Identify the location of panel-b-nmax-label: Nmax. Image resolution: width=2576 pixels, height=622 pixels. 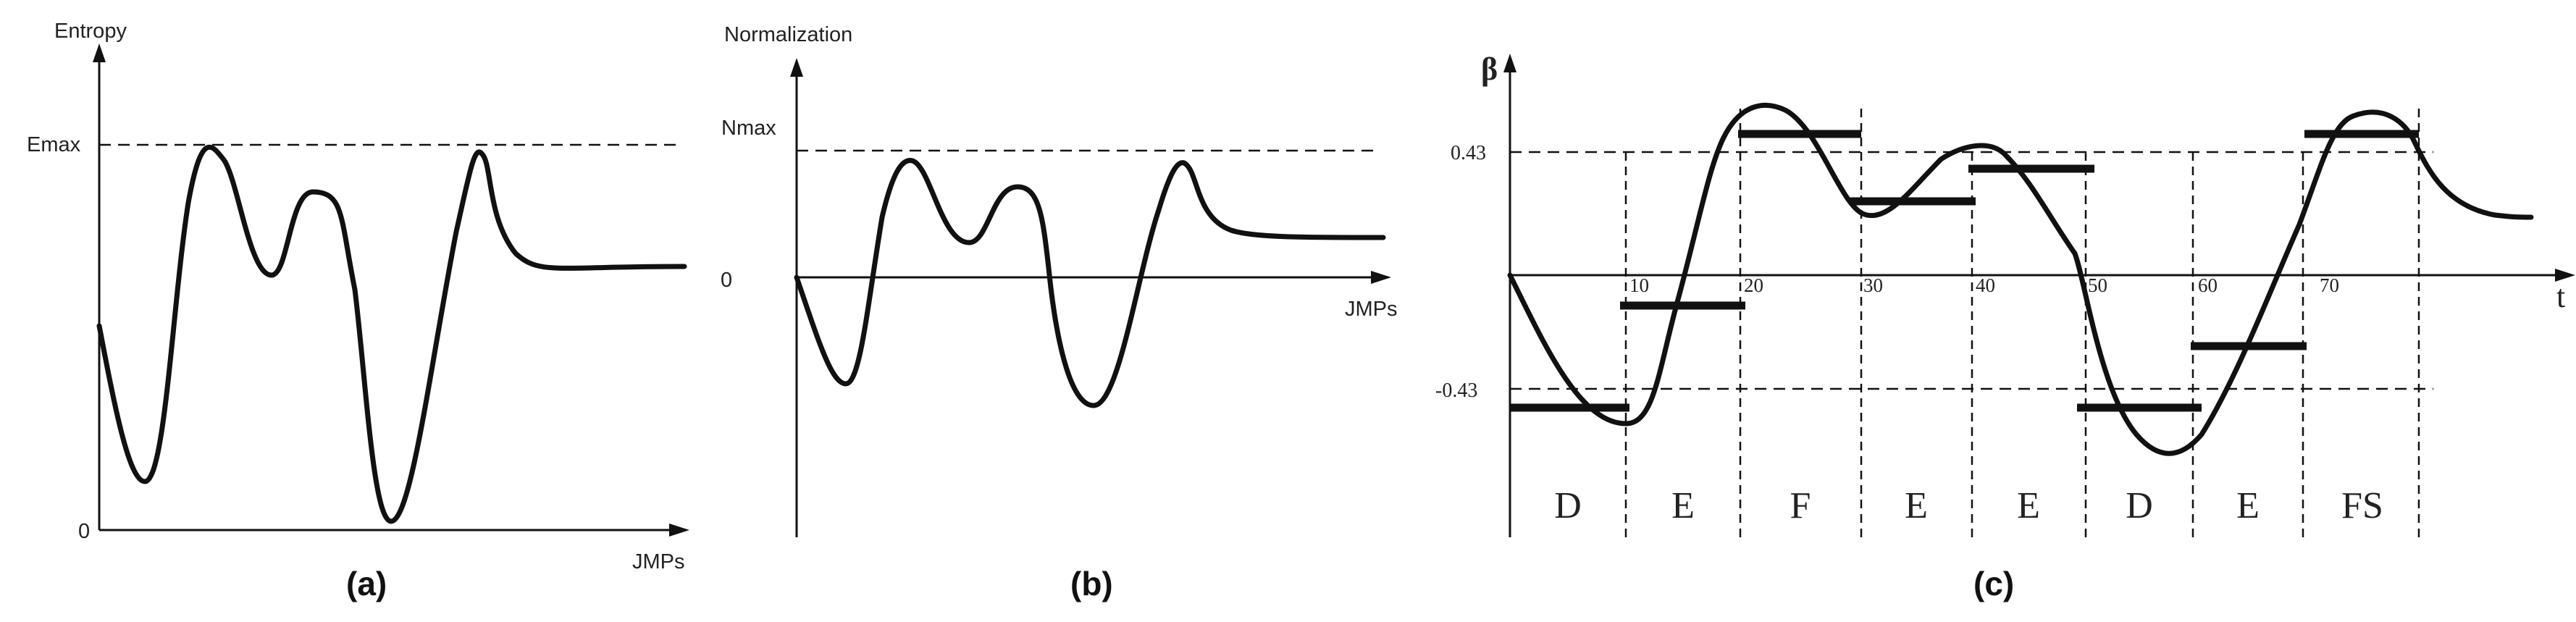
(748, 128).